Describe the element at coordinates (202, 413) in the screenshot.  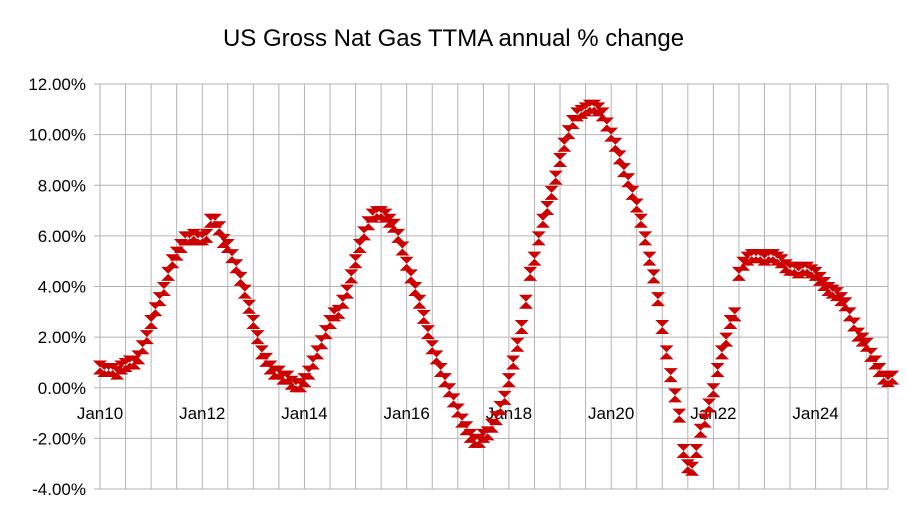
I see `x-tick-label: Jan12` at that location.